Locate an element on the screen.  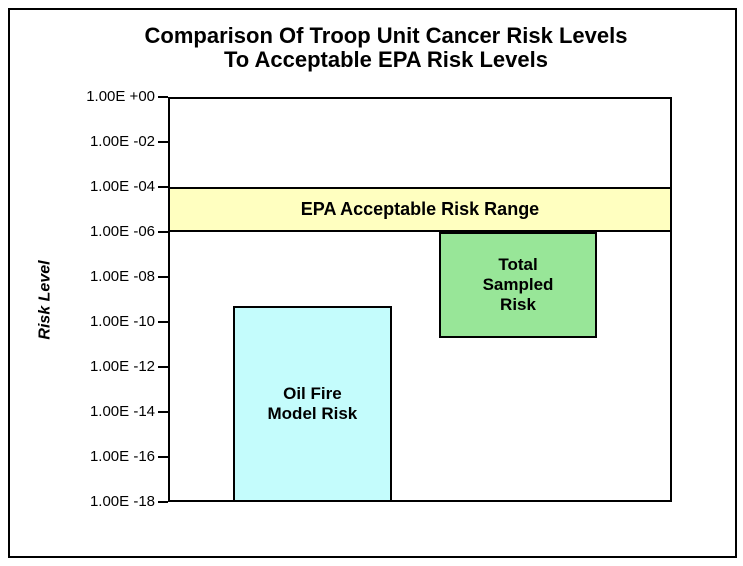
y-tick-label-9: 1.00E -18 is located at coordinates (122, 501).